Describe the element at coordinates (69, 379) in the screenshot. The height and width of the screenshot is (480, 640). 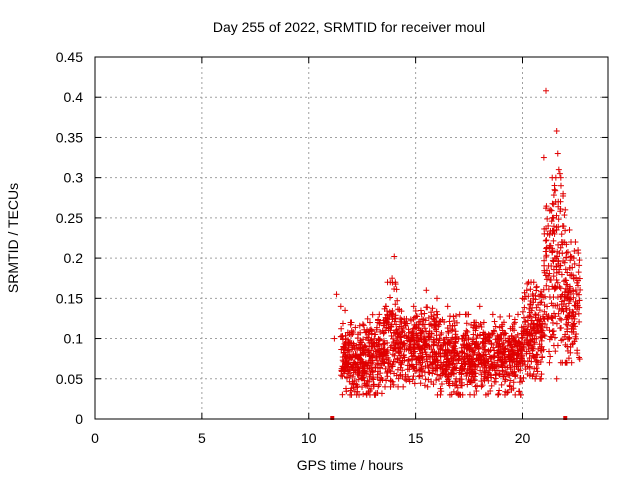
I see `y-tick-label: 0.05` at that location.